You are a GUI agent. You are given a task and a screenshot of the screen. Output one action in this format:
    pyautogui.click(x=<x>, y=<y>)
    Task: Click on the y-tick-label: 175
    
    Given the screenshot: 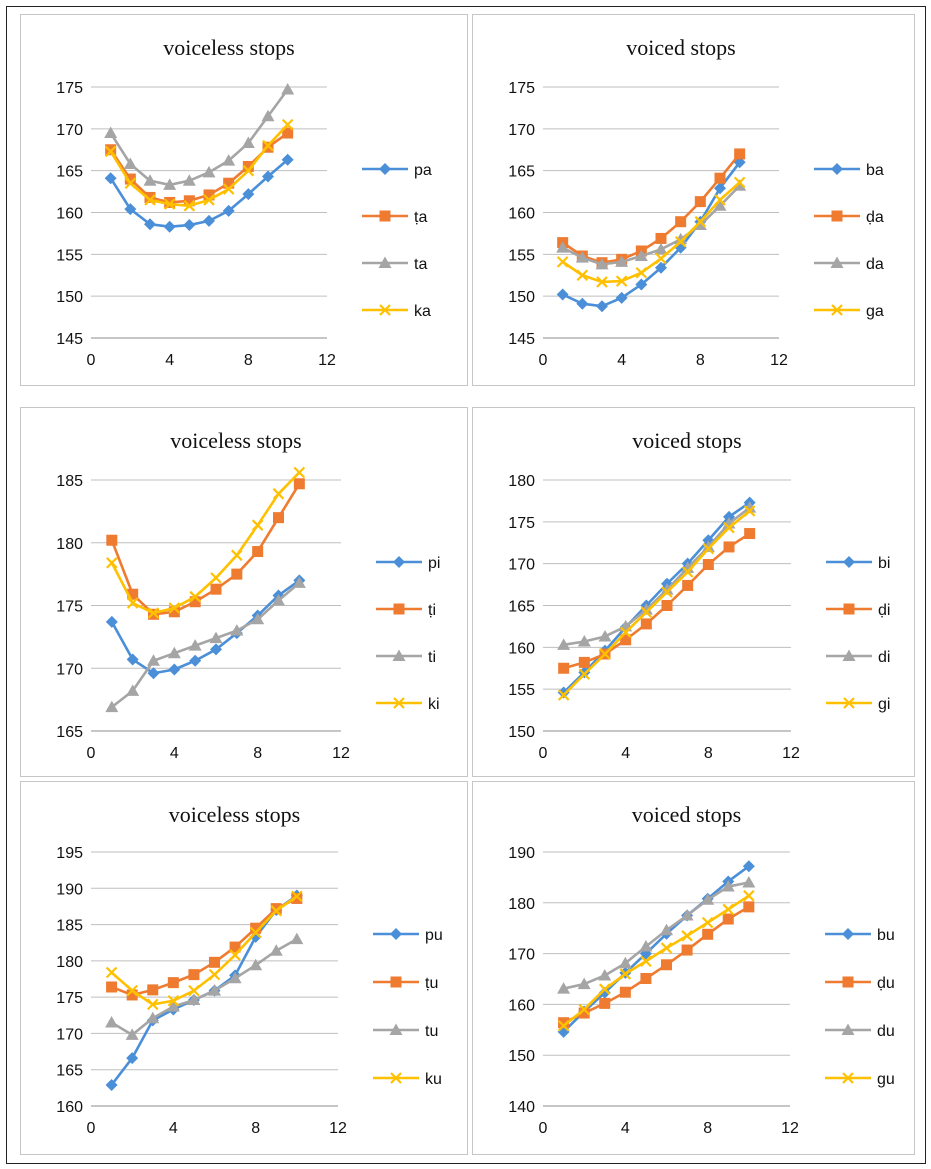 What is the action you would take?
    pyautogui.click(x=69, y=88)
    